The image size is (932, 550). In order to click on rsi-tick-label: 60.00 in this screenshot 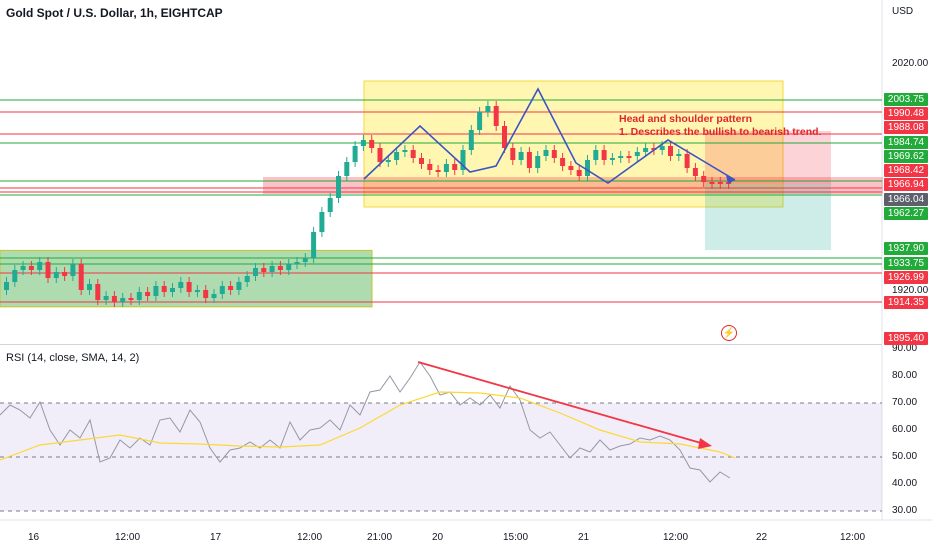, I will do `click(905, 429)`.